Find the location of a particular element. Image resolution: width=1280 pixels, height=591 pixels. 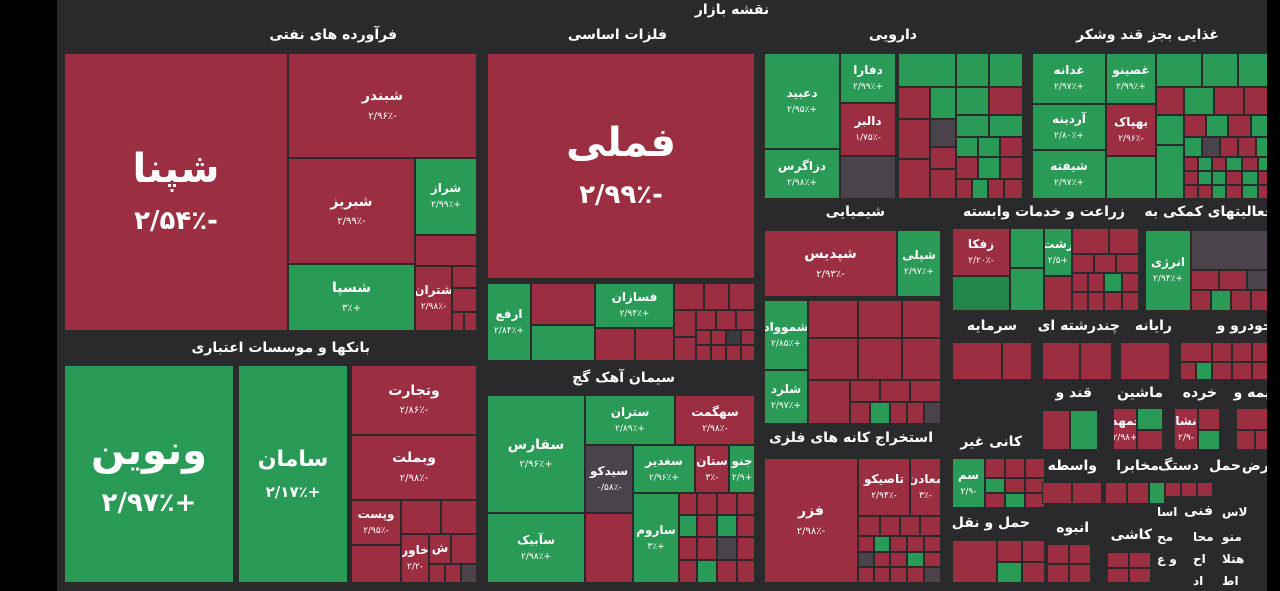

group-label-mining: استخراج کانه های فلزی is located at coordinates (851, 438).